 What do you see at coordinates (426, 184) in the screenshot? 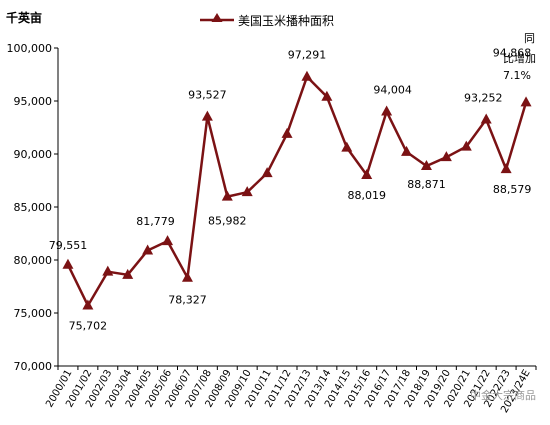
I see `data-label: 88,871` at bounding box center [426, 184].